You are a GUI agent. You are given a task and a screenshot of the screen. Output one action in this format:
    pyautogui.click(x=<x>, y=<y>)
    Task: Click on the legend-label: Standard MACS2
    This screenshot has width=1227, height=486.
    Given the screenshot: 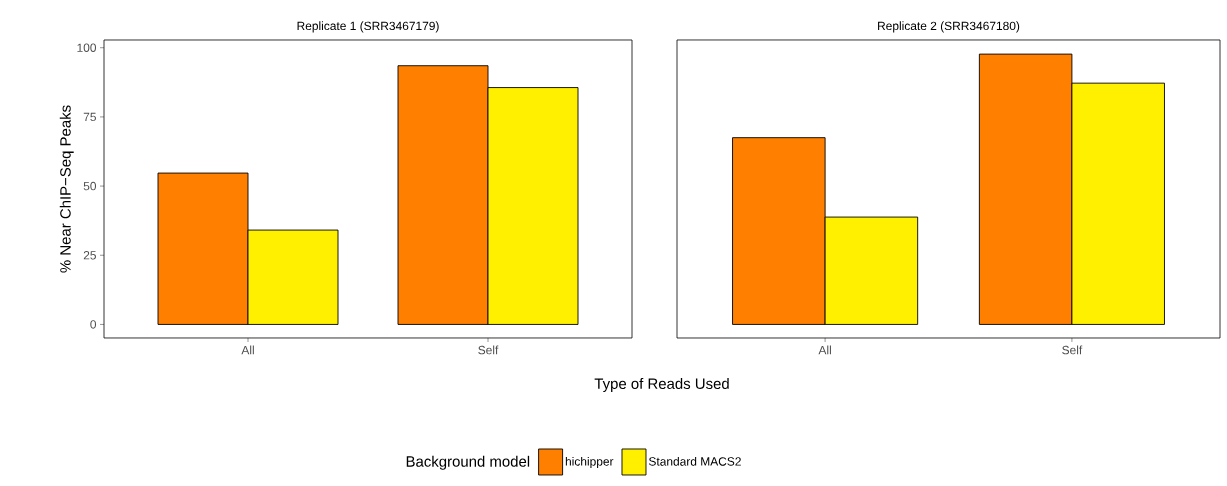 What is the action you would take?
    pyautogui.click(x=694, y=461)
    